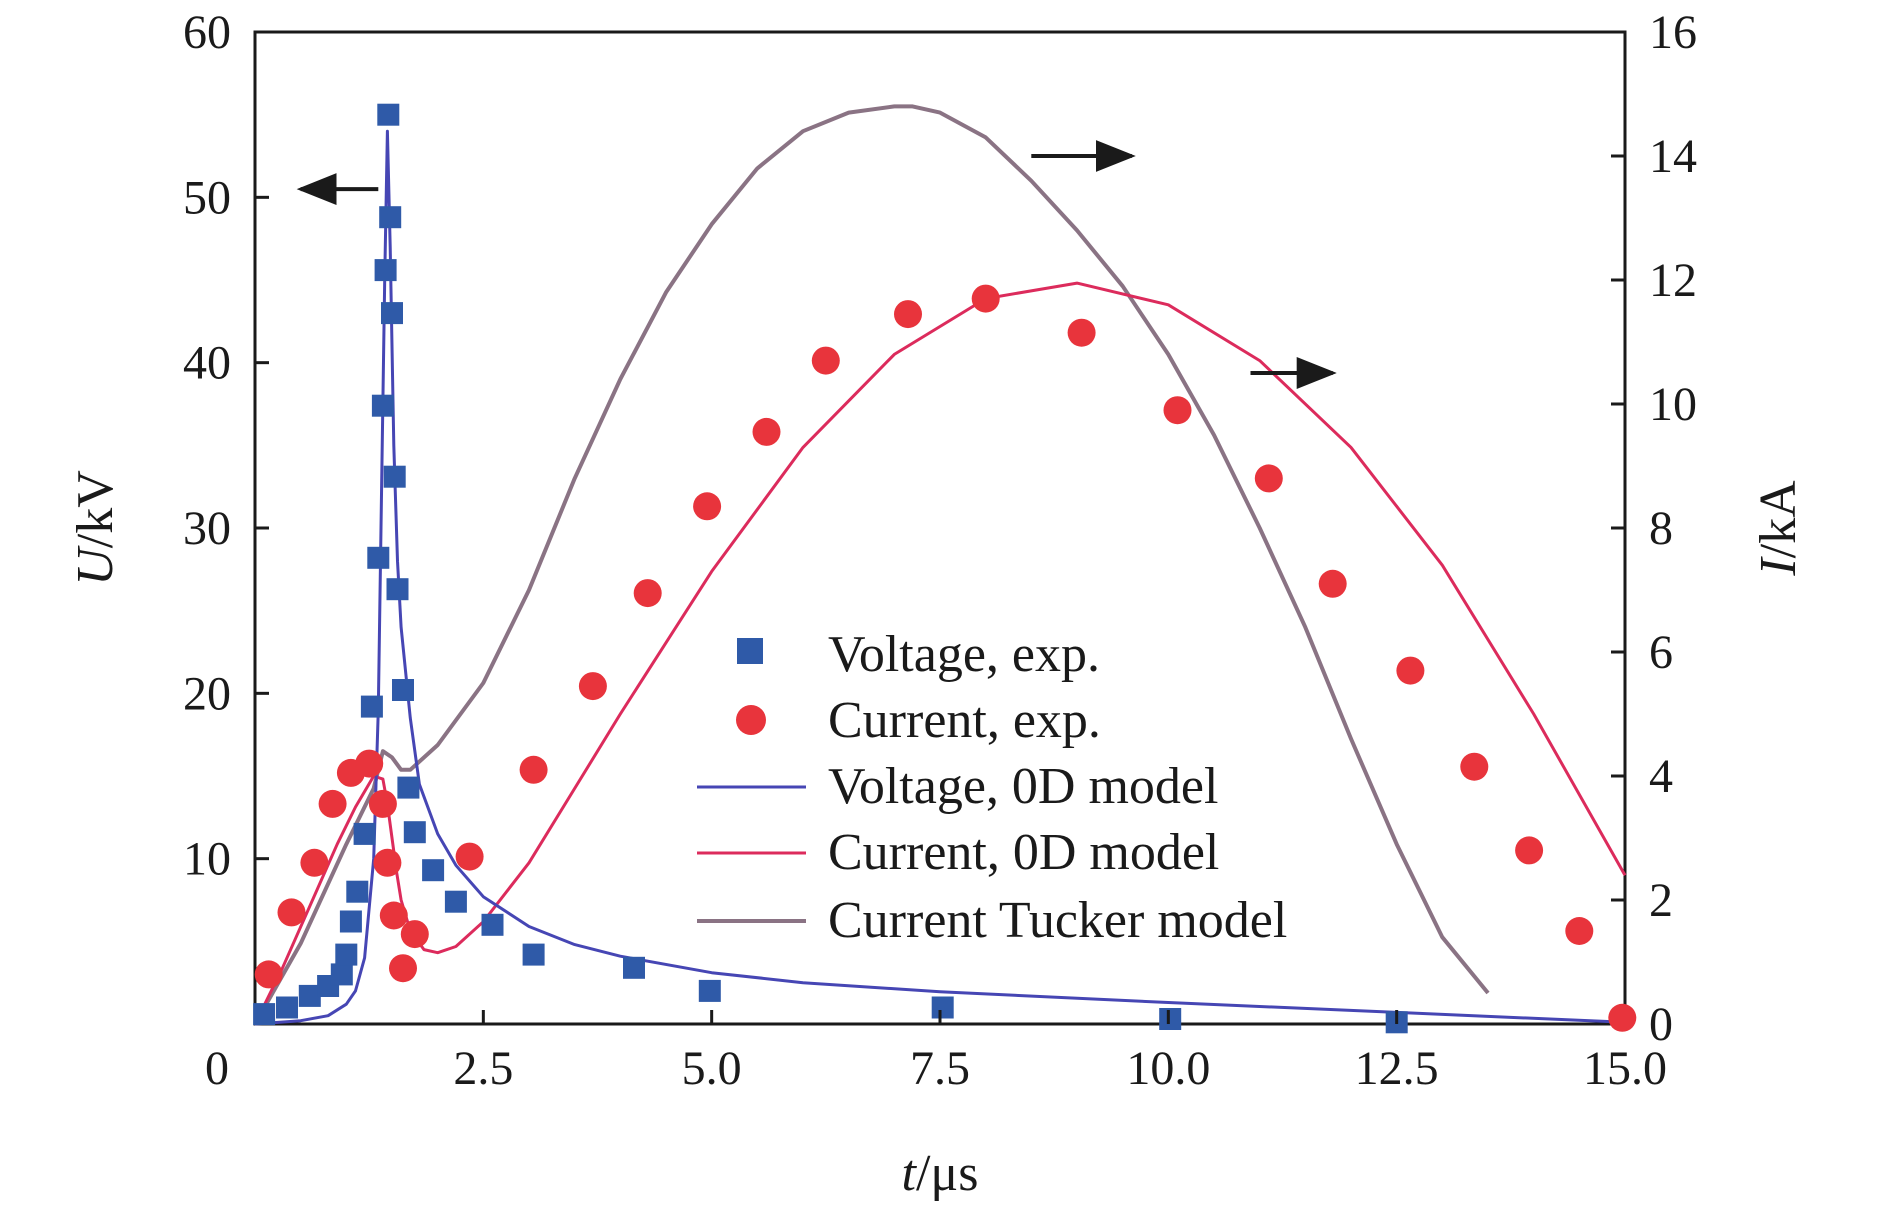  Describe the element at coordinates (1661, 528) in the screenshot. I see `y-right-tick-label: 8` at that location.